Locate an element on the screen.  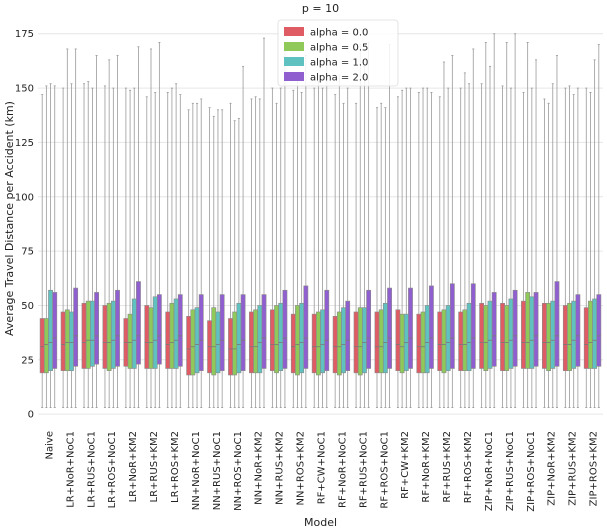
legend-item: alpha = 1.0 is located at coordinates (326, 63).